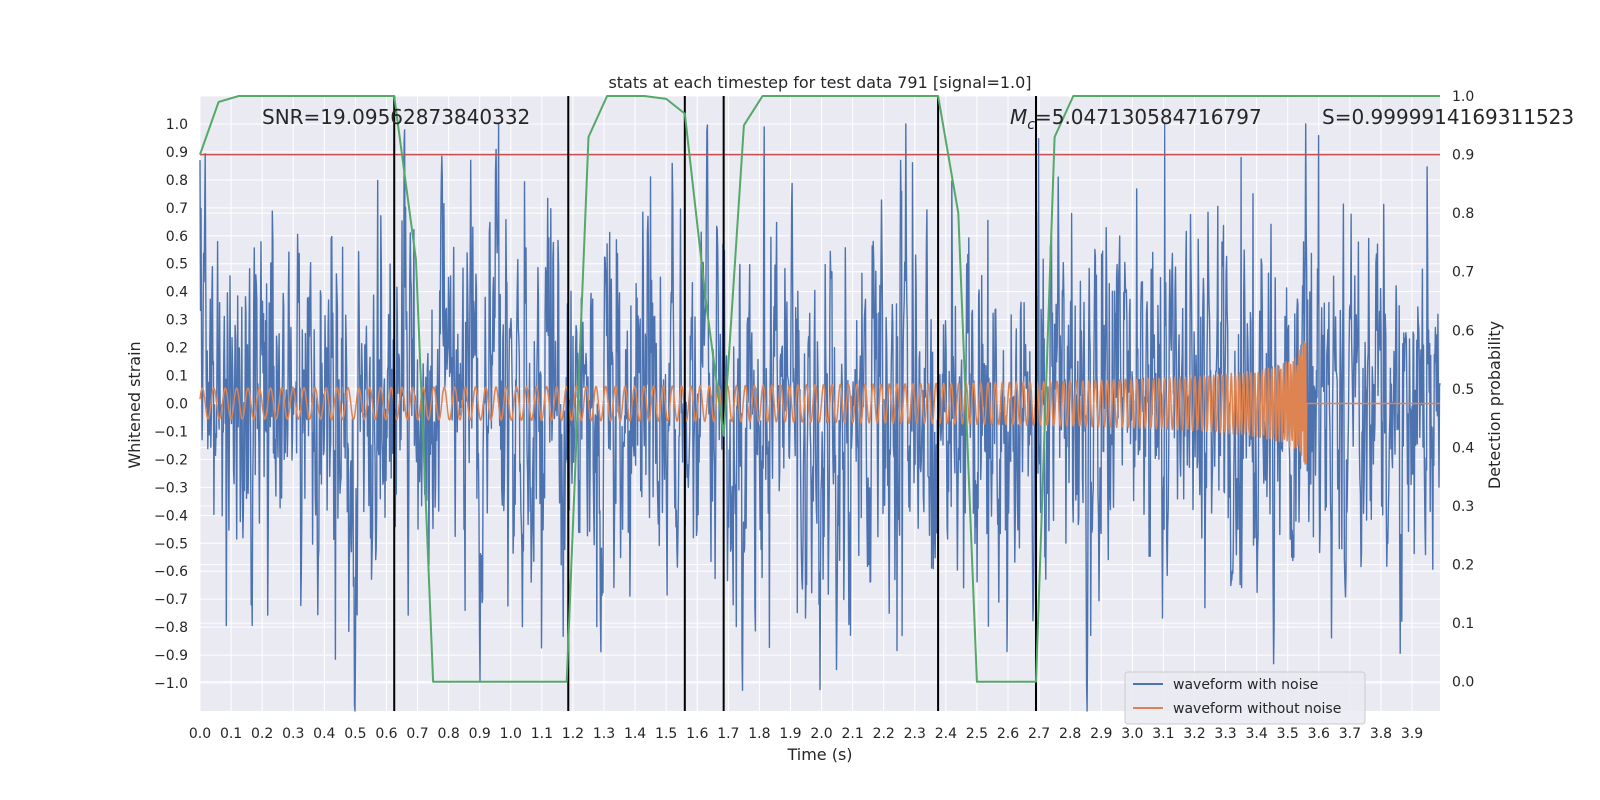  Describe the element at coordinates (177, 209) in the screenshot. I see `y-tick-label: 0.7` at that location.